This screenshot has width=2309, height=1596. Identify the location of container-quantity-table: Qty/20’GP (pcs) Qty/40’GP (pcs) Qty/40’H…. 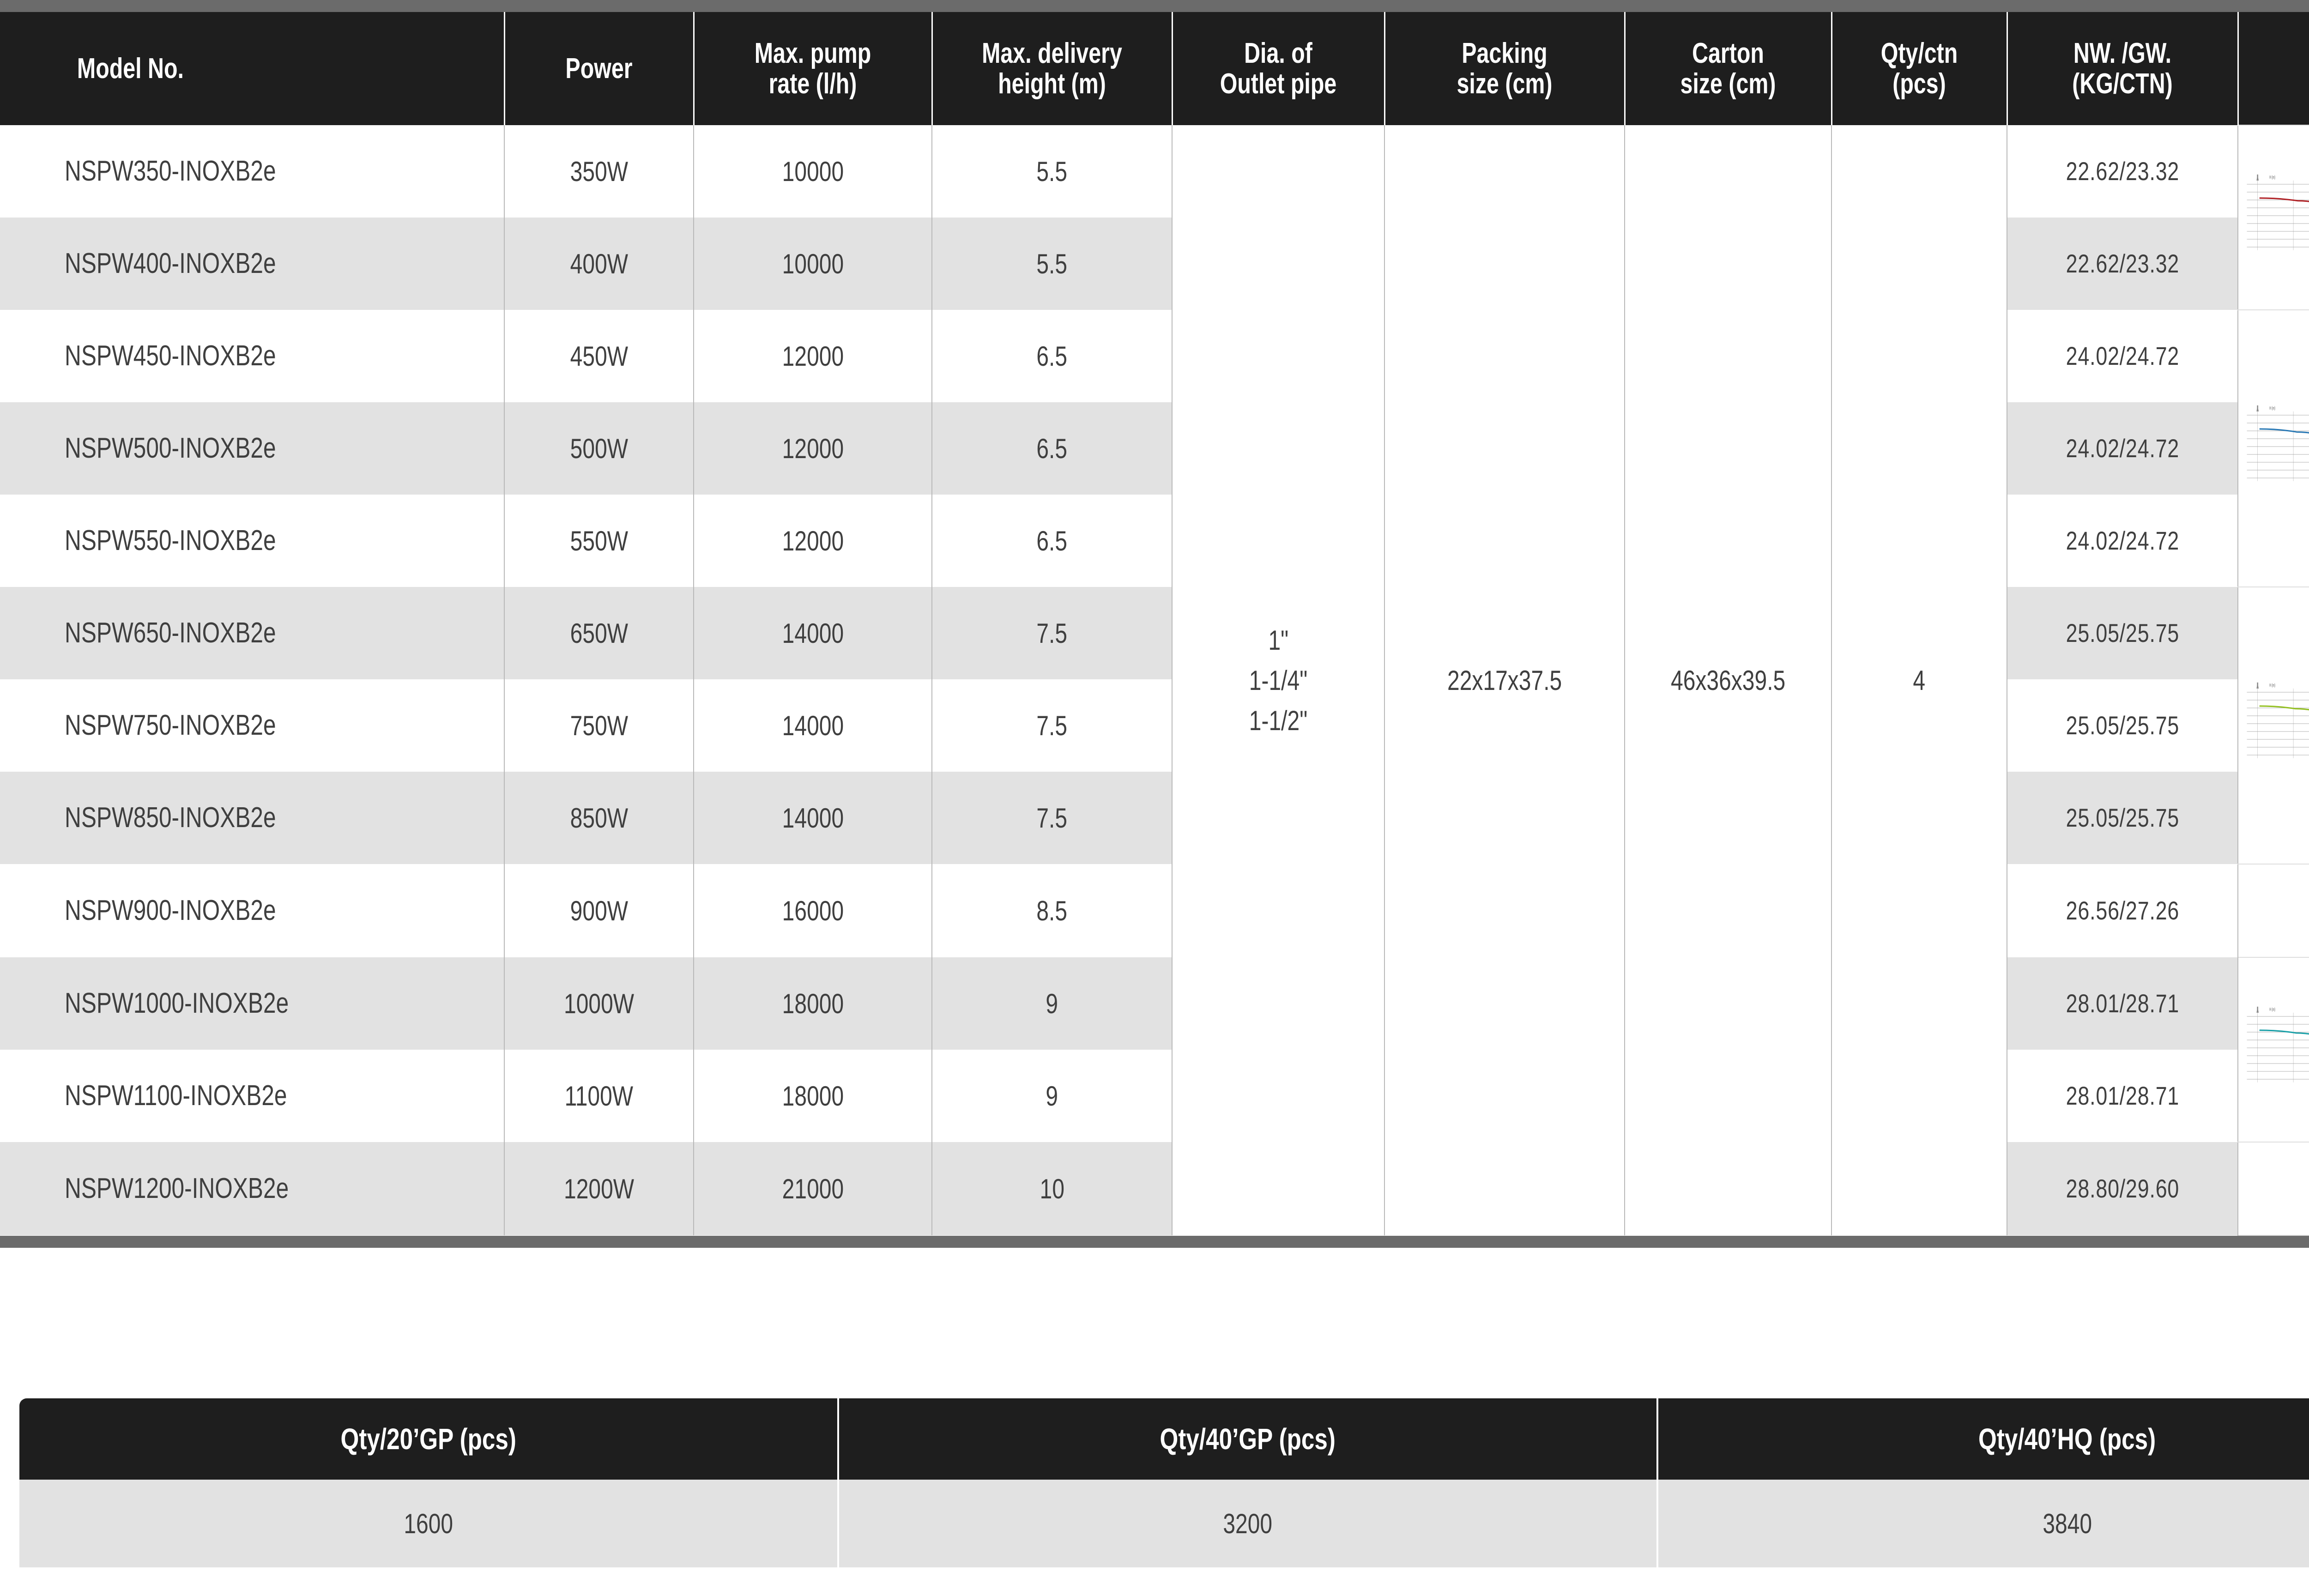
(1164, 1482).